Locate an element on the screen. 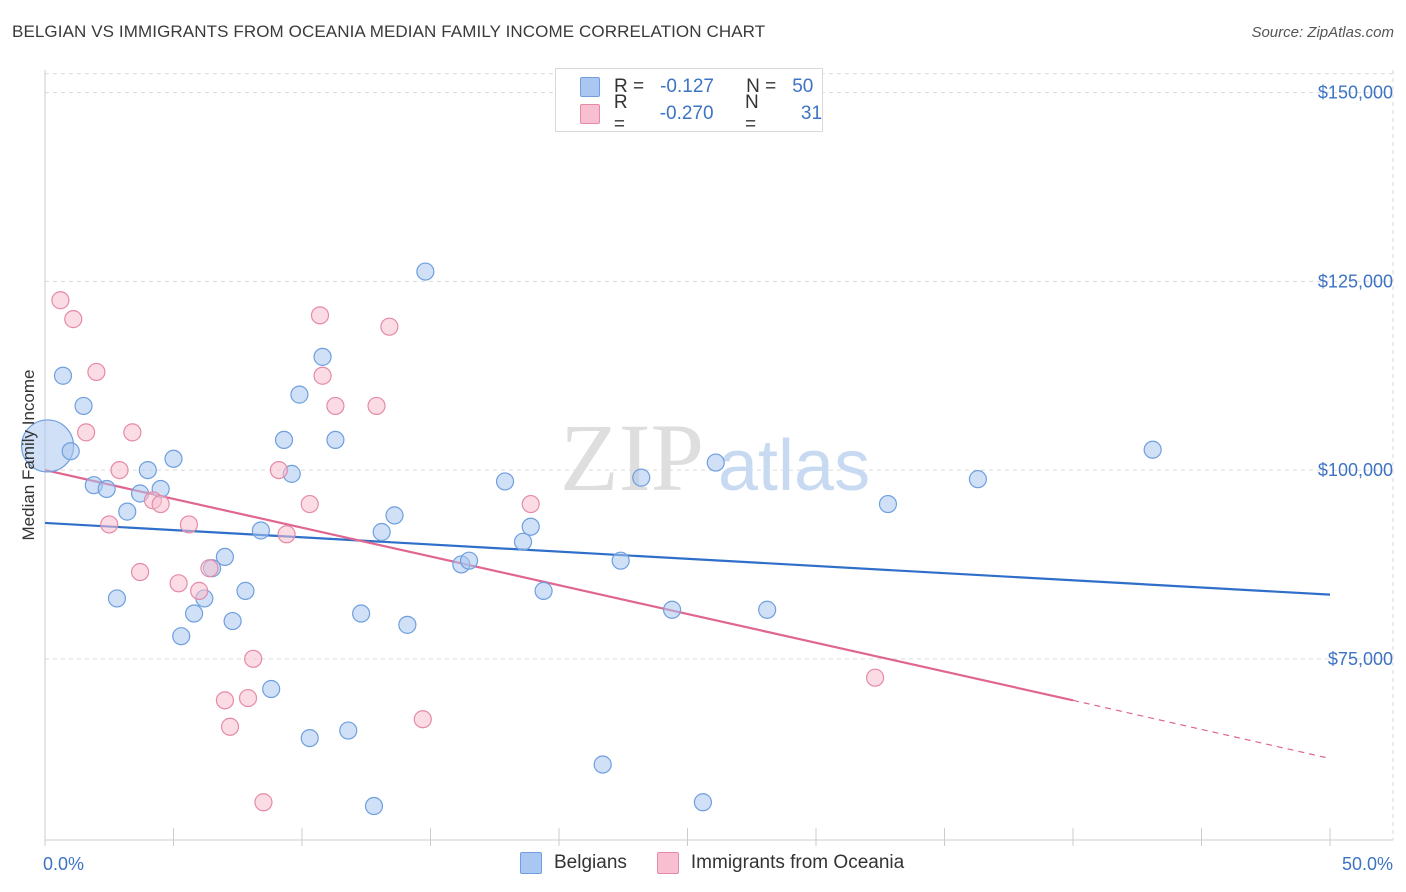 Image resolution: width=1406 pixels, height=892 pixels. legend-row-oceania: R = -0.270 N = 31 is located at coordinates (701, 113).